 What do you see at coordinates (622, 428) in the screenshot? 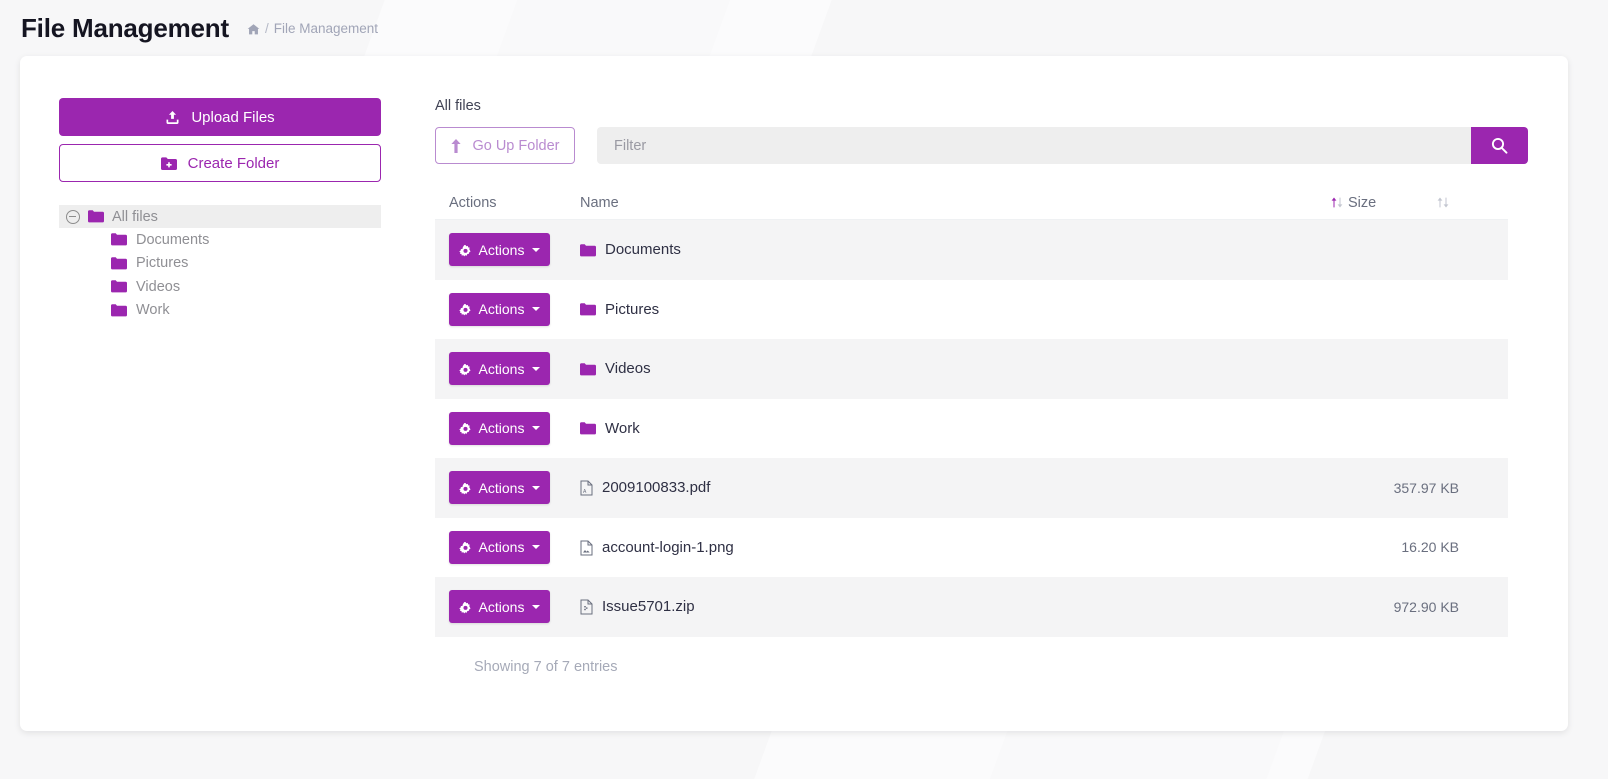
I see `file-name-label: Work` at bounding box center [622, 428].